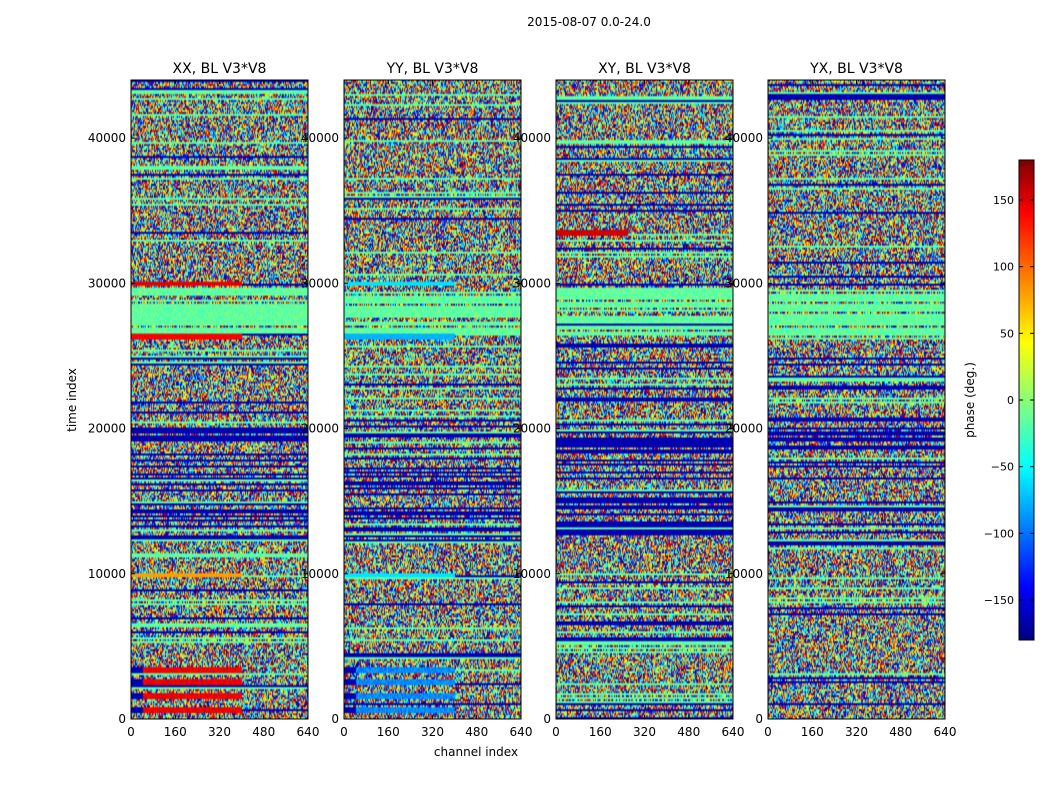 The image size is (1050, 800). I want to click on panel-title: XX, BL V3*V8, so click(220, 69).